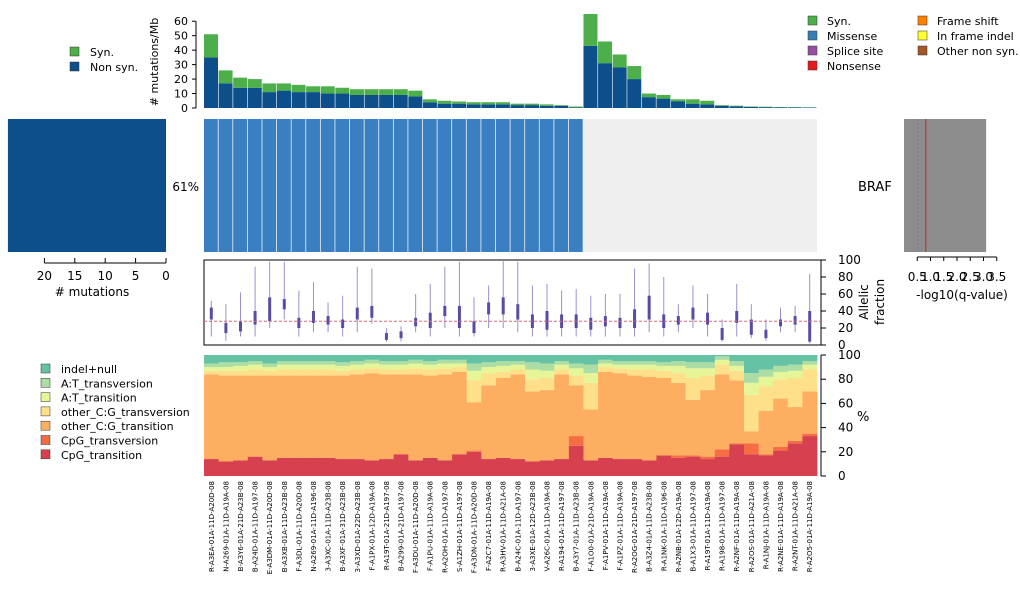 This screenshot has width=1020, height=591. What do you see at coordinates (117, 426) in the screenshot?
I see `legend-label: other_C:G_transition` at bounding box center [117, 426].